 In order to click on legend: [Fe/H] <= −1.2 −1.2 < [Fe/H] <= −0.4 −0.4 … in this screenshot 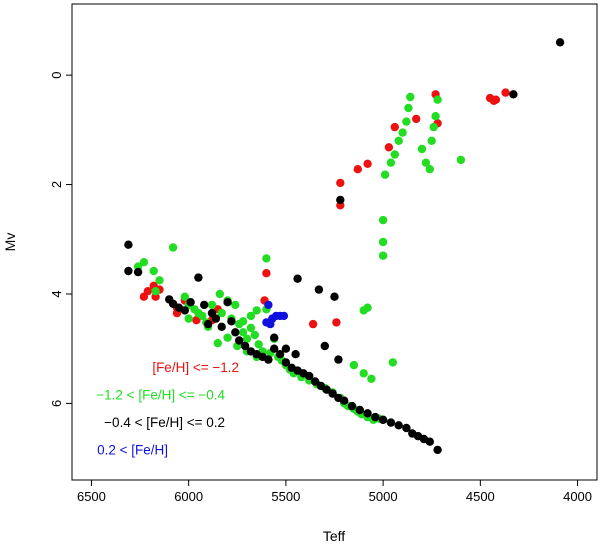, I will do `click(167, 409)`.